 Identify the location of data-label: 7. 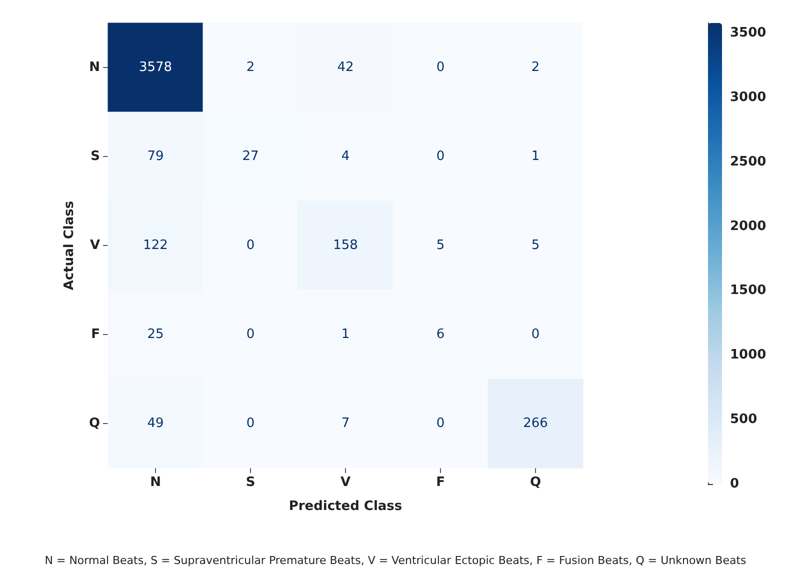
(345, 423).